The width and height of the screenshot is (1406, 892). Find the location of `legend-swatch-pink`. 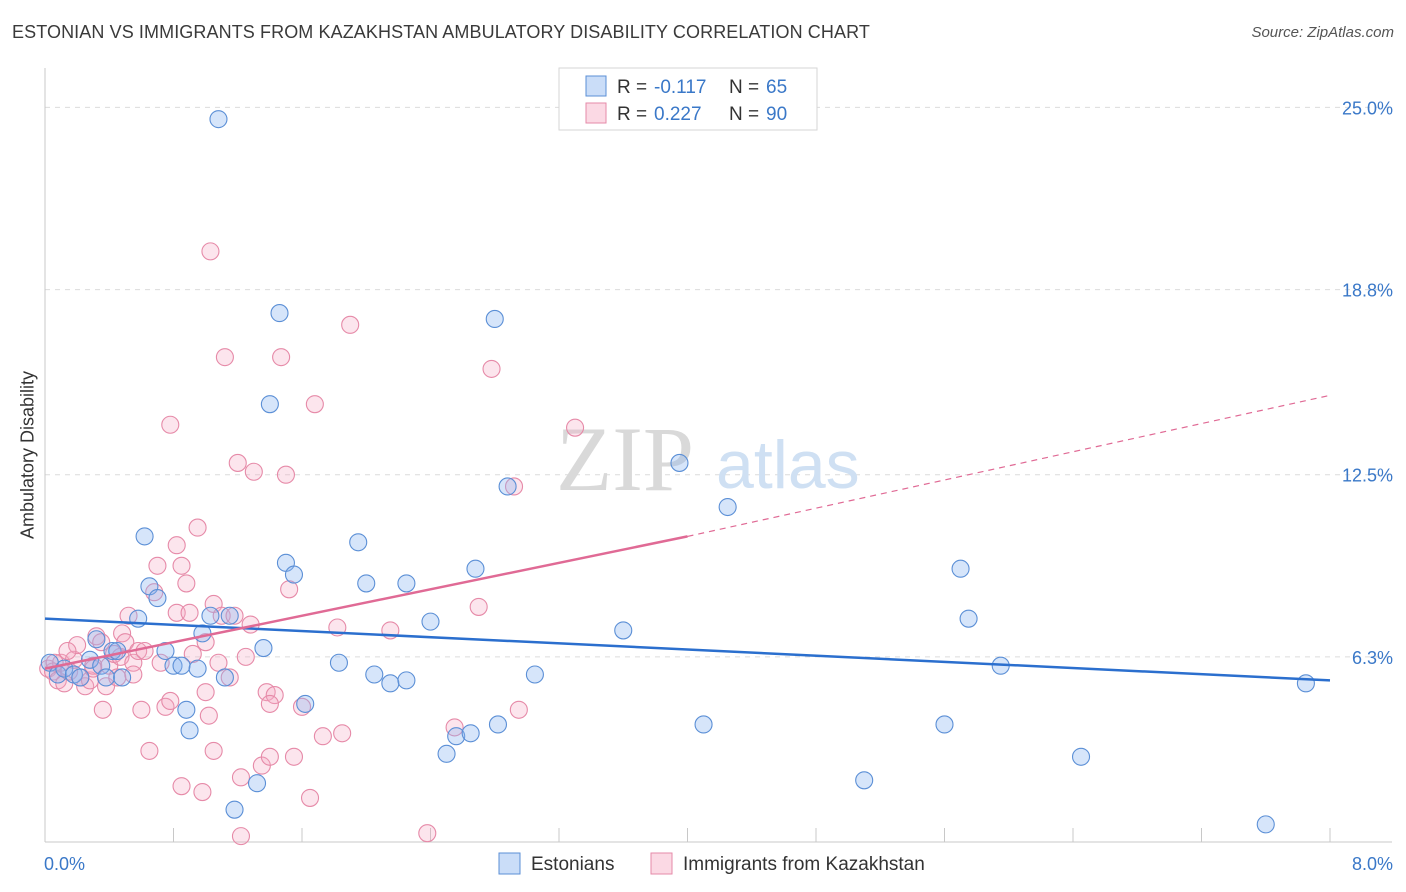

legend-swatch-pink is located at coordinates (596, 113).